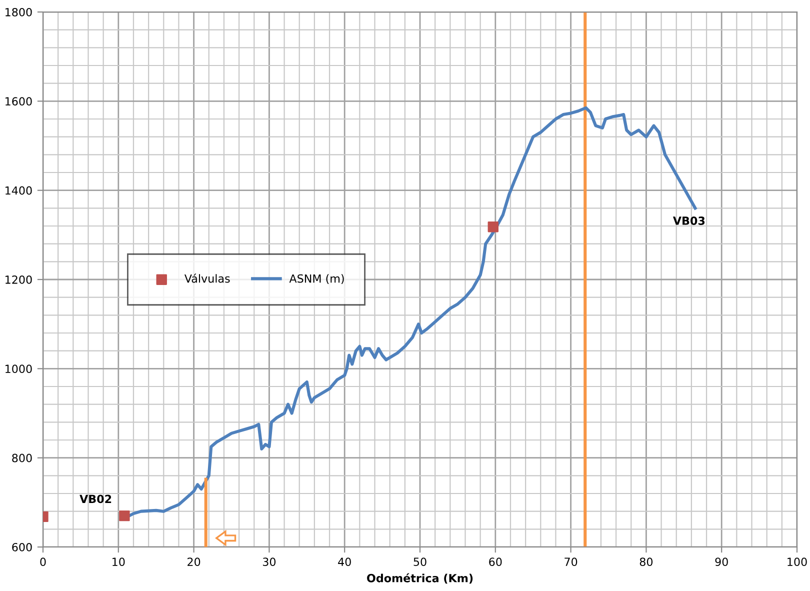 The width and height of the screenshot is (810, 591). Describe the element at coordinates (721, 562) in the screenshot. I see `x-tick-label: 90` at that location.